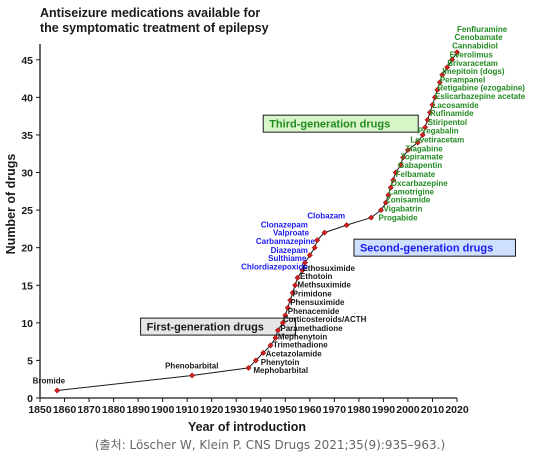  I want to click on drug-label: Imepitoin (dogs), so click(473, 71).